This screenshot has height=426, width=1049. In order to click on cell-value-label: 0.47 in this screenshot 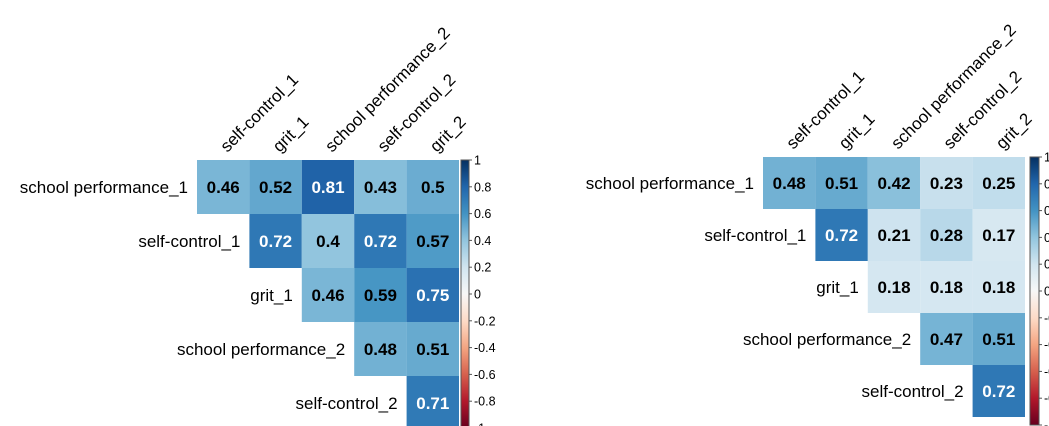, I will do `click(946, 339)`.